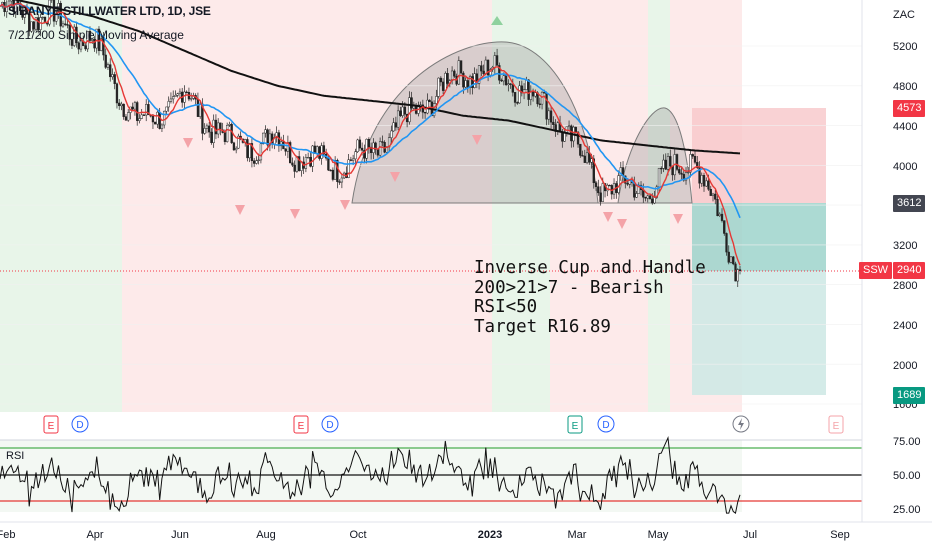 This screenshot has height=550, width=932. Describe the element at coordinates (577, 535) in the screenshot. I see `x-tick-label: Mar` at that location.